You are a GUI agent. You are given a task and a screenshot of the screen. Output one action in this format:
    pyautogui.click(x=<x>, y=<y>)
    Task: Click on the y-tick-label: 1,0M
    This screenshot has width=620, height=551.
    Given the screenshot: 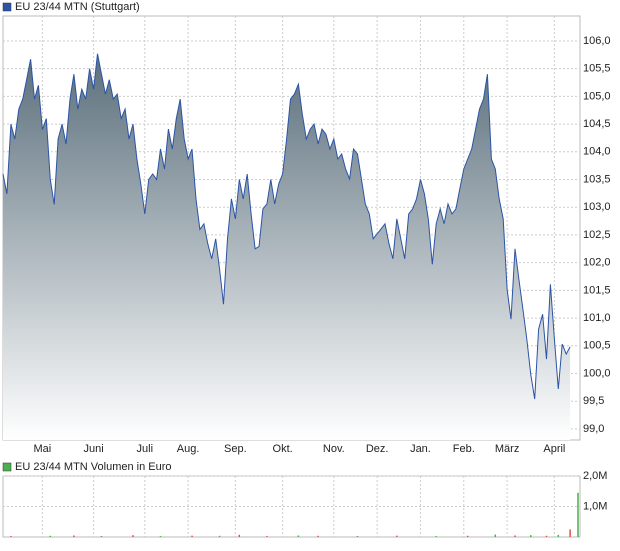 What is the action you would take?
    pyautogui.click(x=595, y=506)
    